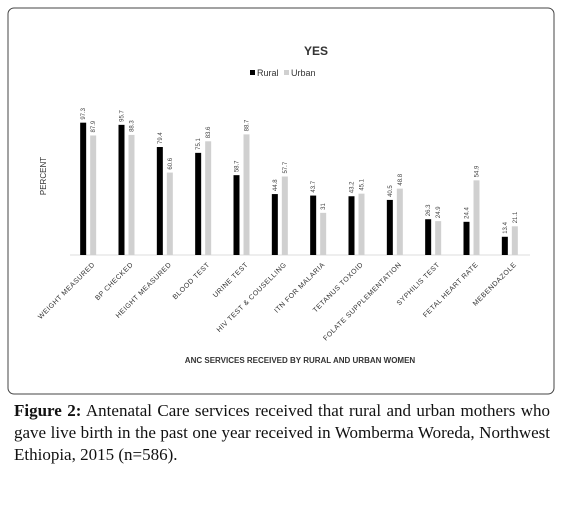  I want to click on x-tick-label: BLOOD TEST, so click(192, 281).